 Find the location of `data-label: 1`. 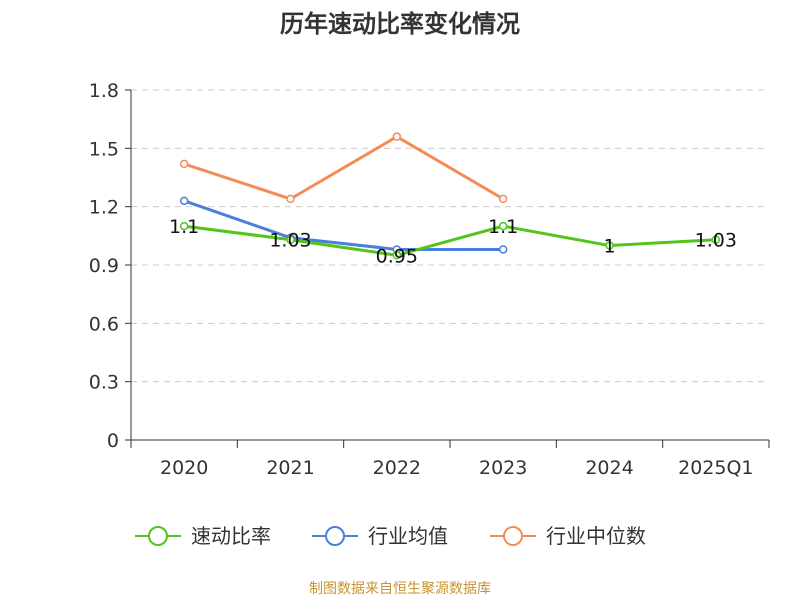

data-label: 1 is located at coordinates (609, 247).